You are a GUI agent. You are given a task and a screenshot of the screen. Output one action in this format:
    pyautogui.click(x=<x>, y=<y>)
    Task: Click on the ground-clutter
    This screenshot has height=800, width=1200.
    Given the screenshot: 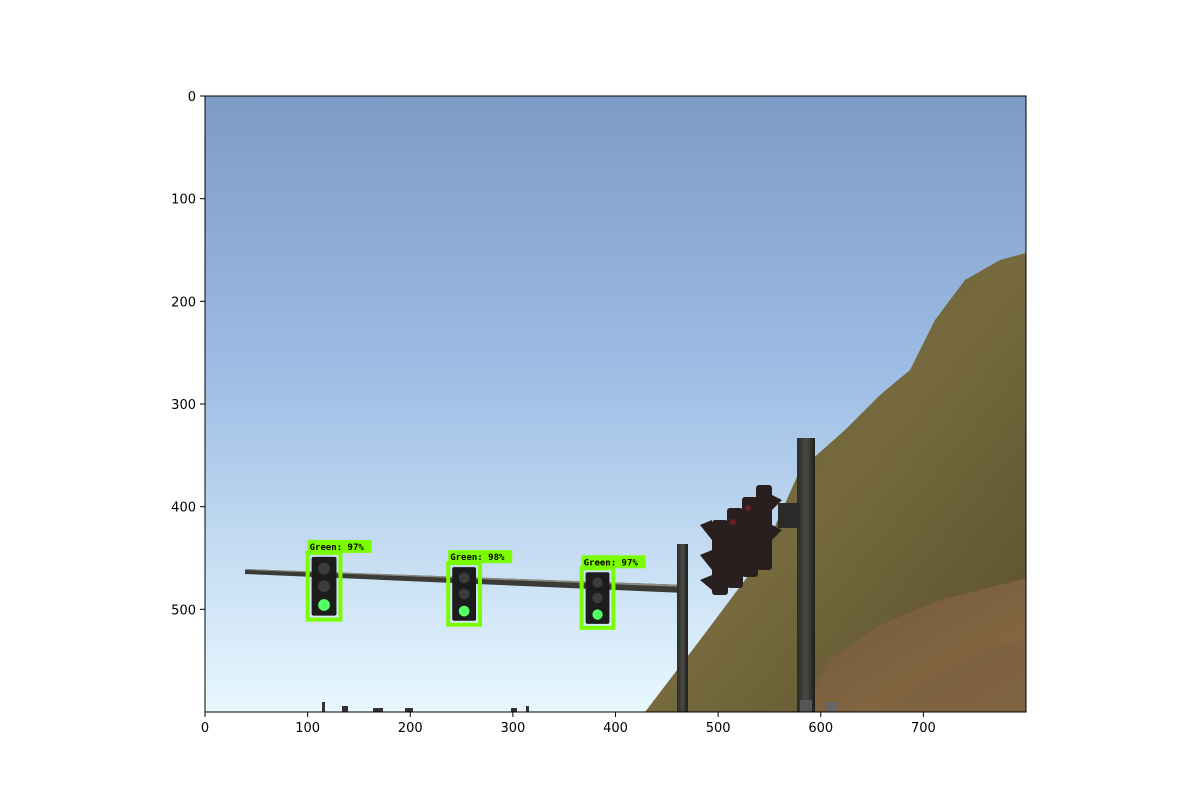 What is the action you would take?
    pyautogui.click(x=580, y=706)
    